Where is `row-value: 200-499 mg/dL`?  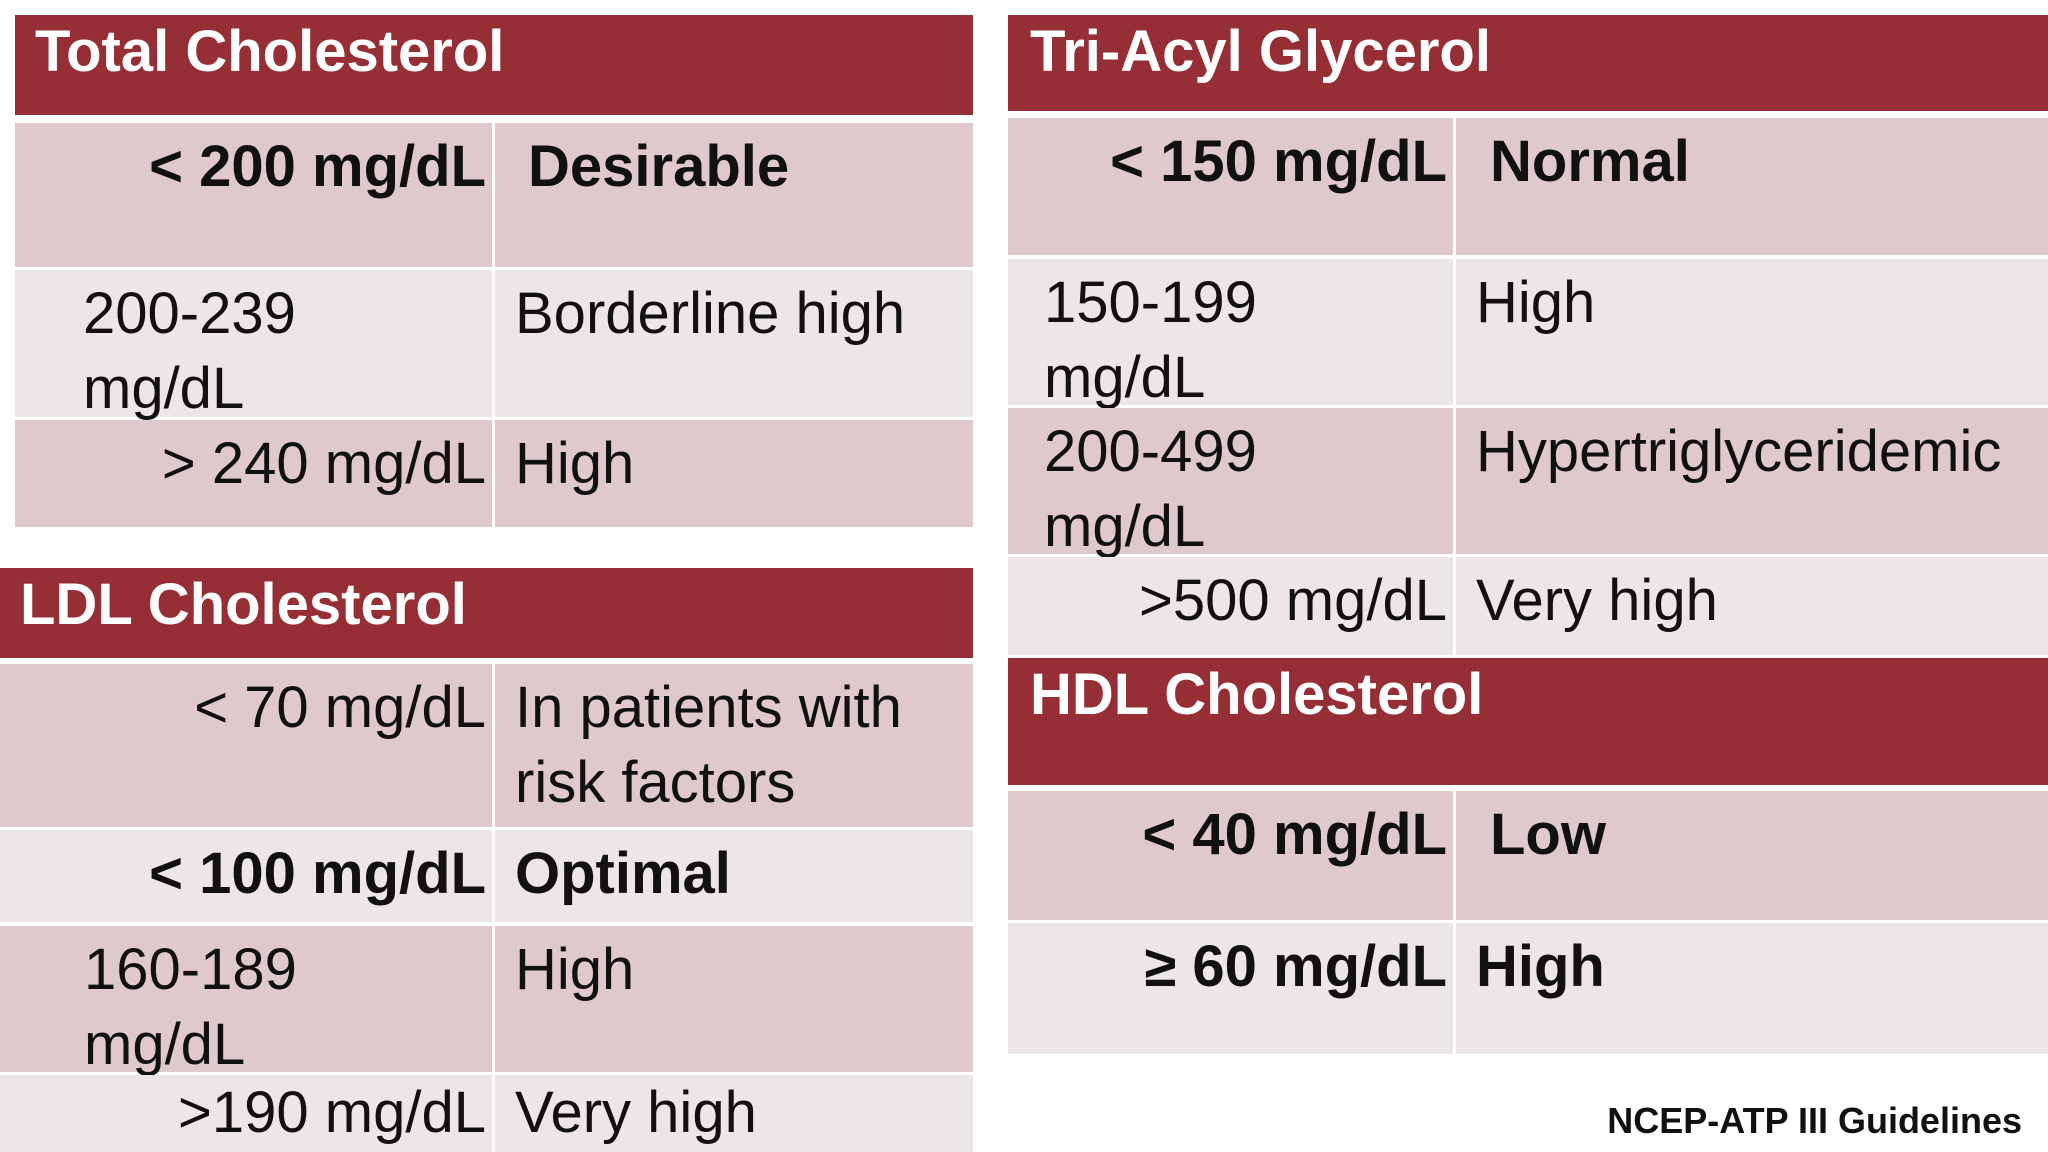 row-value: 200-499 mg/dL is located at coordinates (1232, 483).